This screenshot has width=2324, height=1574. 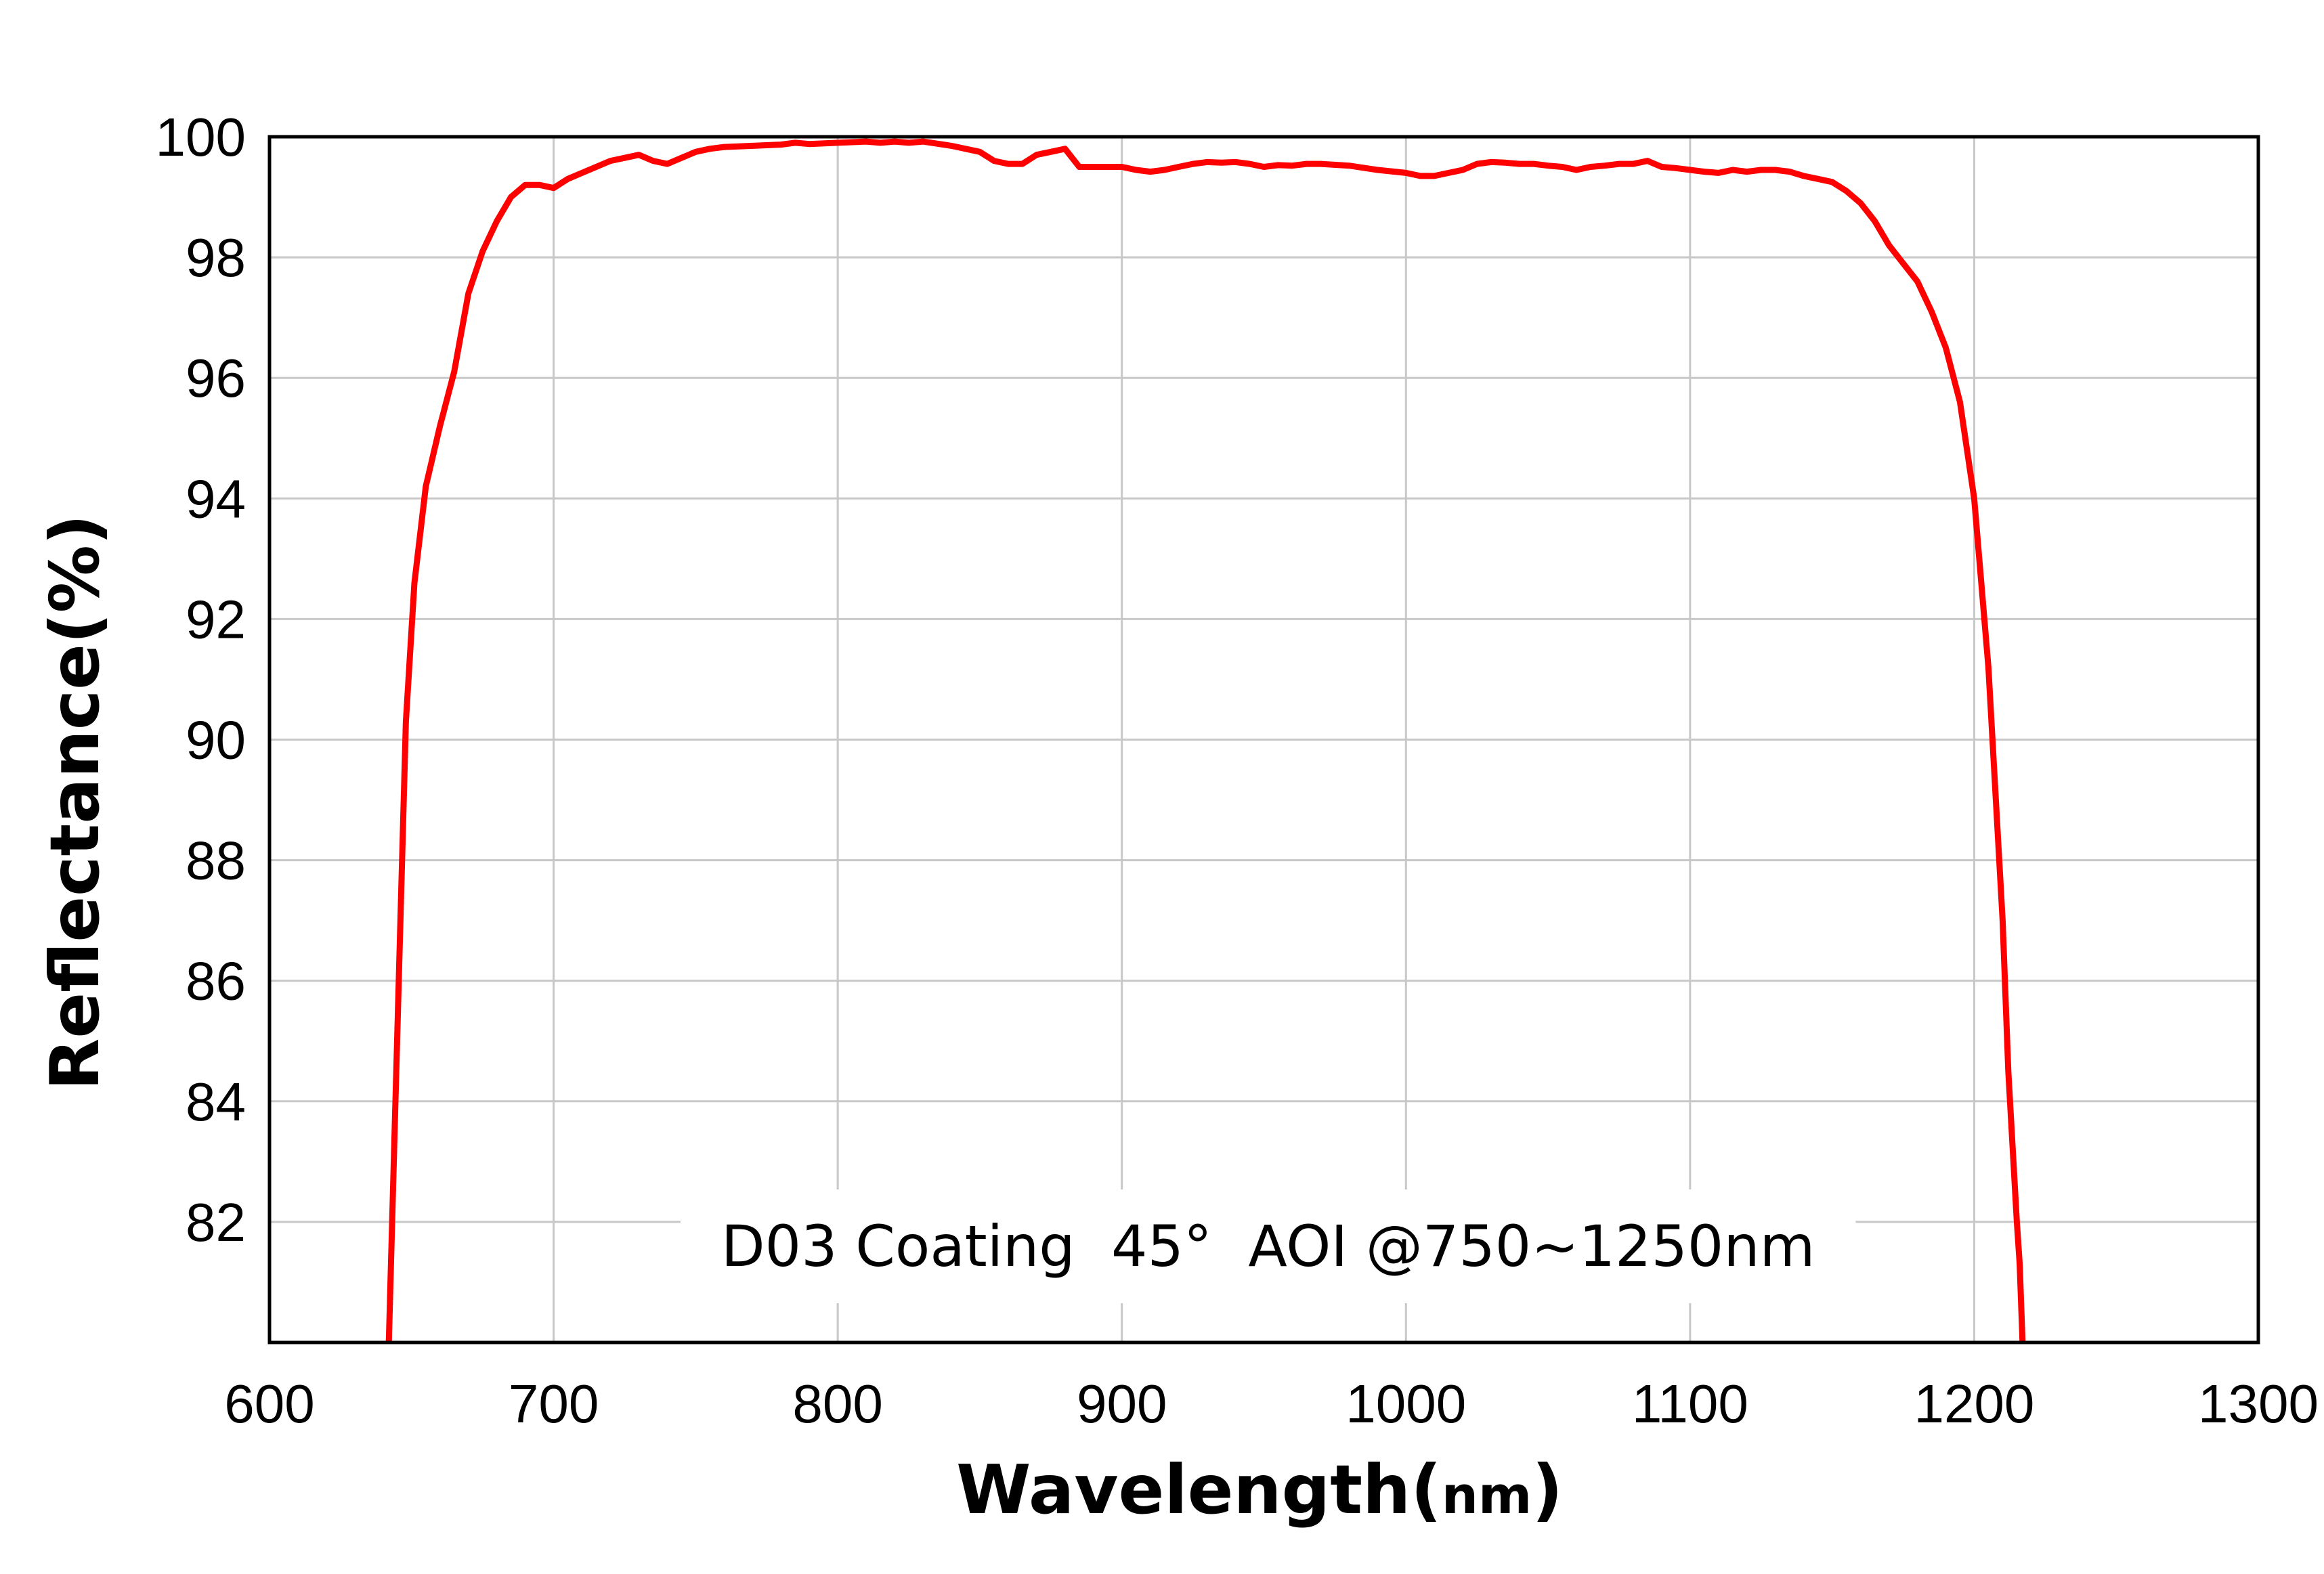 I want to click on x-tick-label: 800, so click(x=837, y=1404).